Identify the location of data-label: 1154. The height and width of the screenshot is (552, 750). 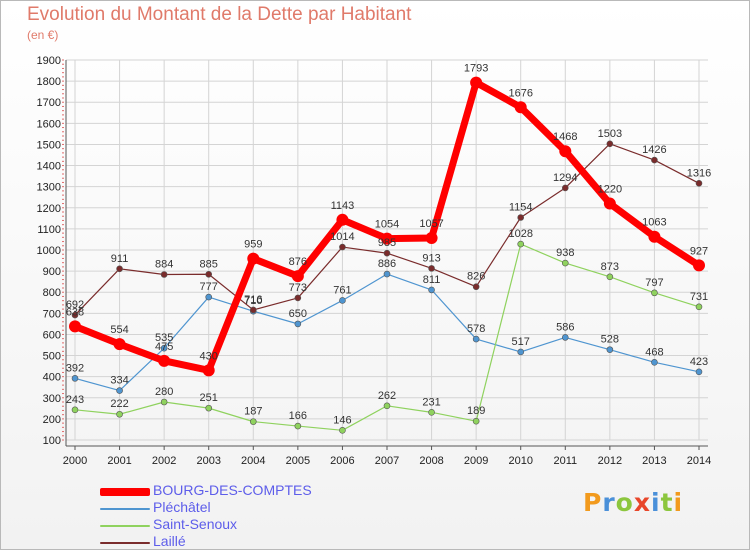
(521, 207).